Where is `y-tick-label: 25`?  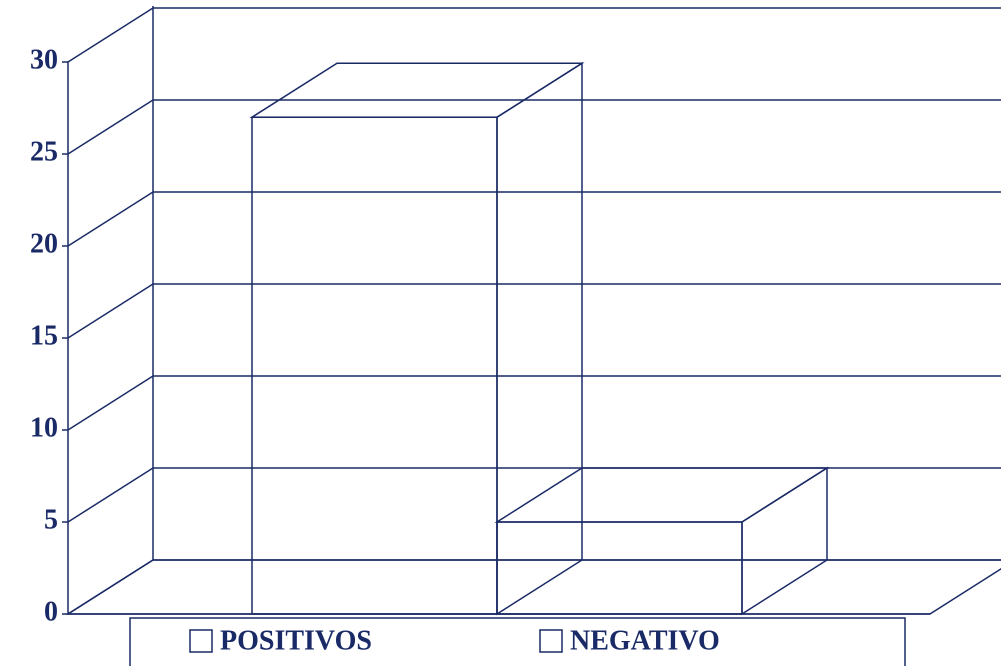
y-tick-label: 25 is located at coordinates (44, 151).